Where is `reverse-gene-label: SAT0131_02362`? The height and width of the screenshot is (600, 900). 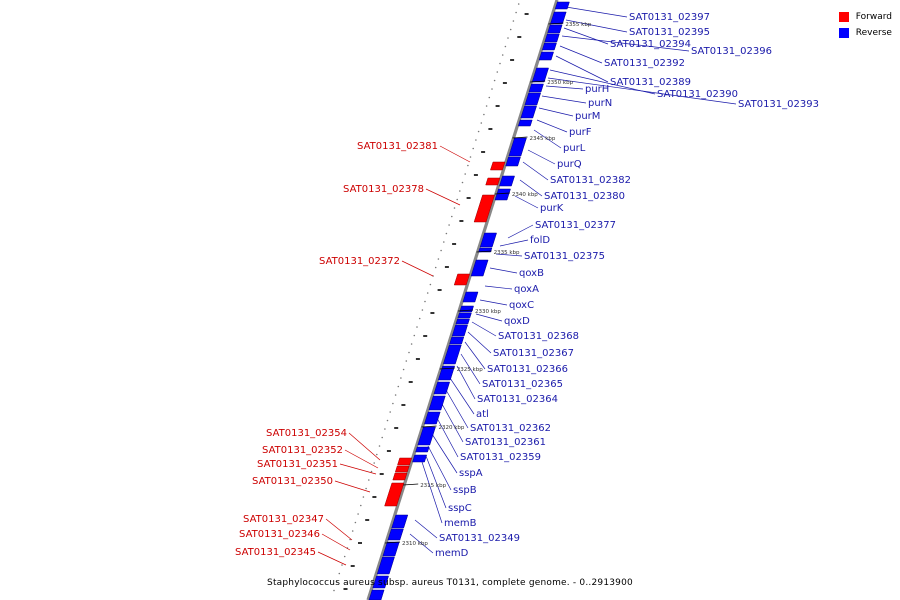 reverse-gene-label: SAT0131_02362 is located at coordinates (510, 428).